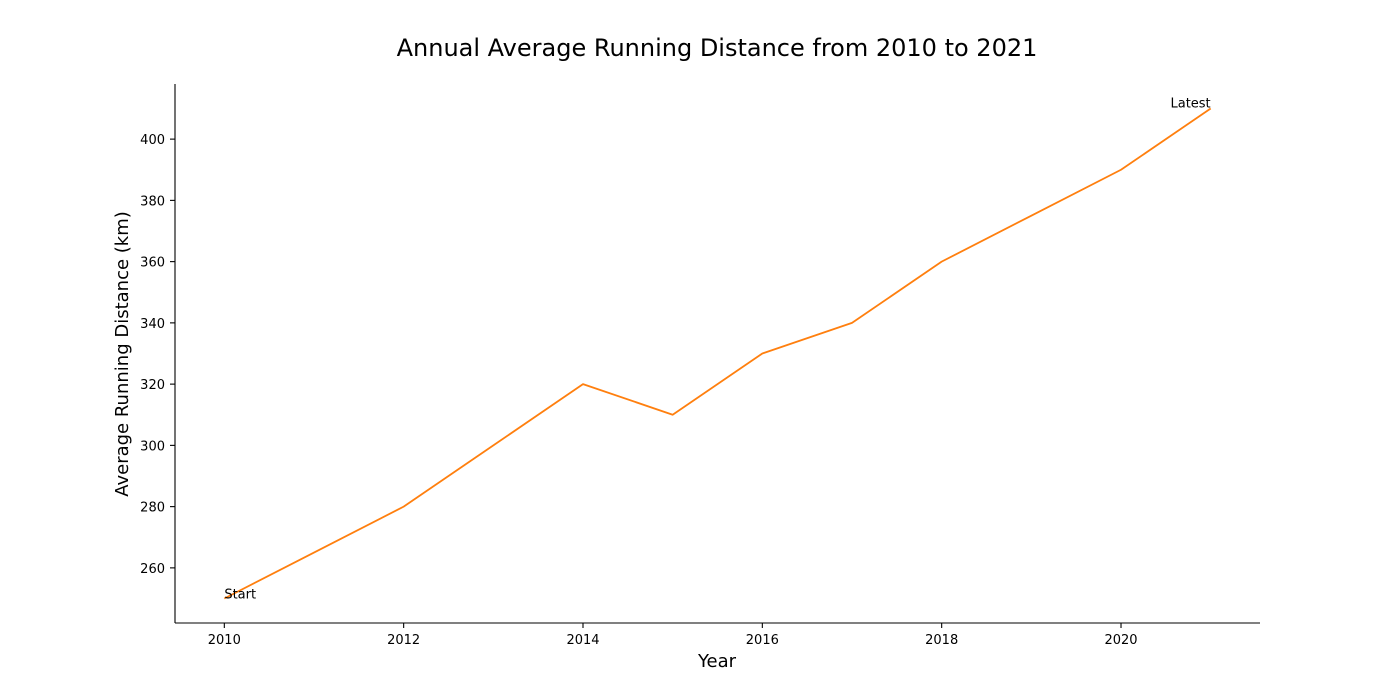  Describe the element at coordinates (224, 640) in the screenshot. I see `x-tick-label: 2010` at that location.